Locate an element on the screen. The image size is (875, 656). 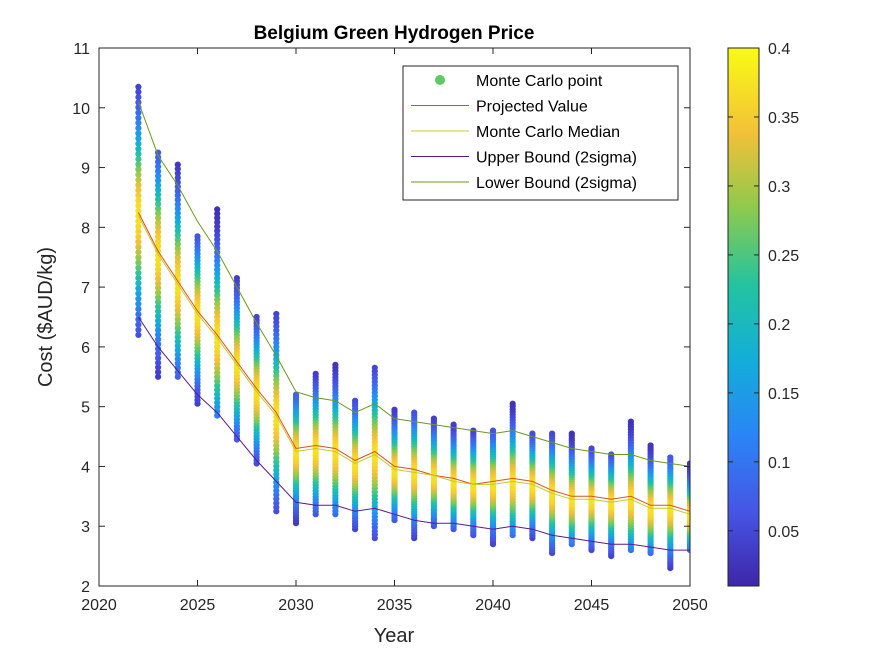
colorbar-tick-label: 0.1 is located at coordinates (779, 463).